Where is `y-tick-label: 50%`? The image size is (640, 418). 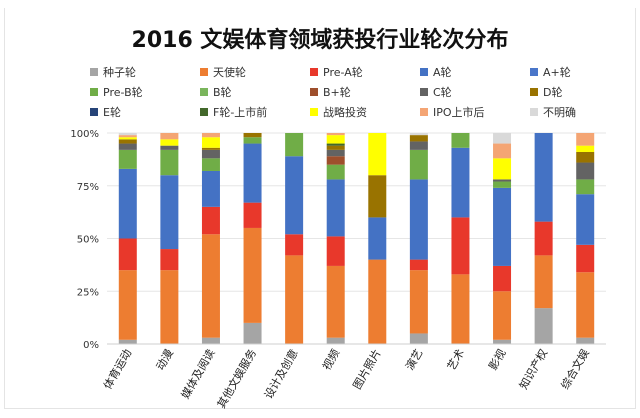 y-tick-label: 50% is located at coordinates (88, 240).